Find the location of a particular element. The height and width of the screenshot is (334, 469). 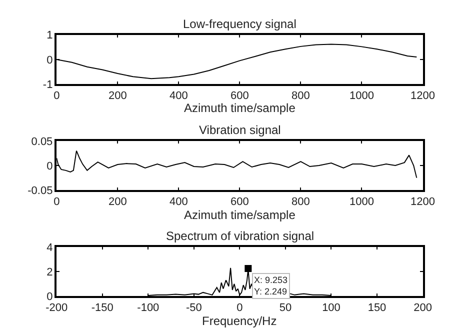

chart-title: Spectrum of vibration signal is located at coordinates (240, 236).